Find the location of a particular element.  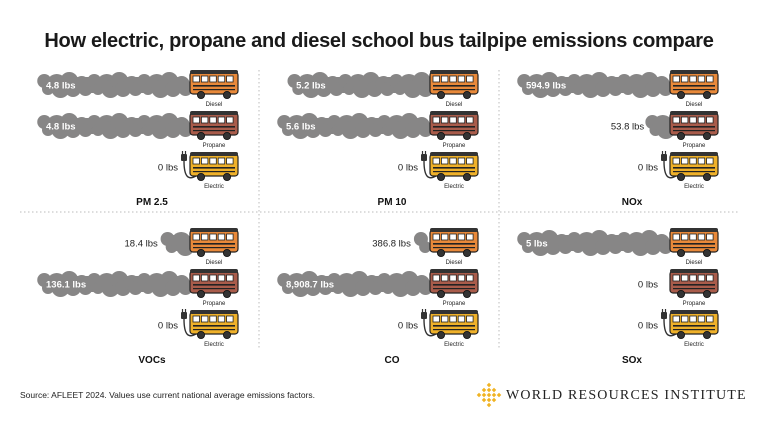

value-label-diesel: 5 lbs is located at coordinates (537, 244).